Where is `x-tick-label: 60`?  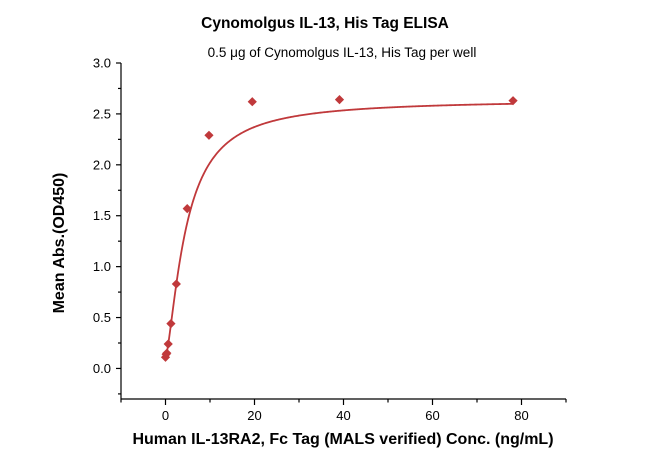 x-tick-label: 60 is located at coordinates (432, 415).